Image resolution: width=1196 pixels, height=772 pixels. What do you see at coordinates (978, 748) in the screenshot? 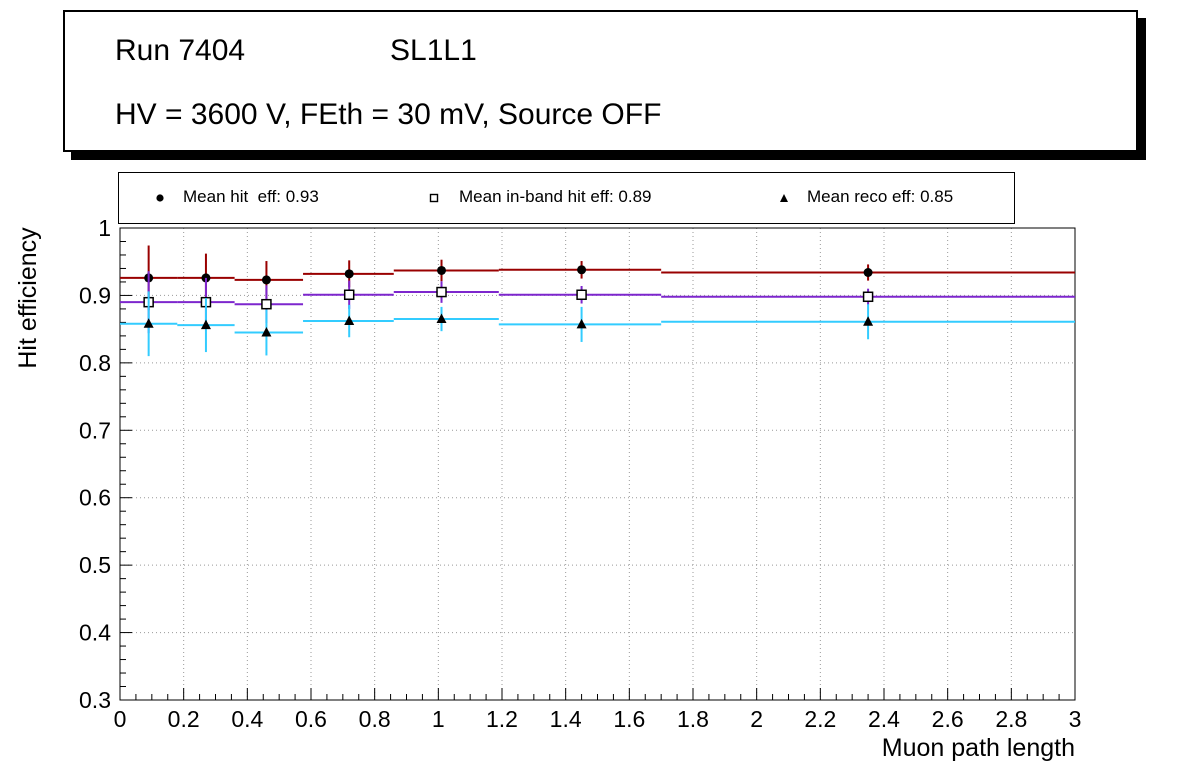
I see `x-axis-title: Muon path length` at bounding box center [978, 748].